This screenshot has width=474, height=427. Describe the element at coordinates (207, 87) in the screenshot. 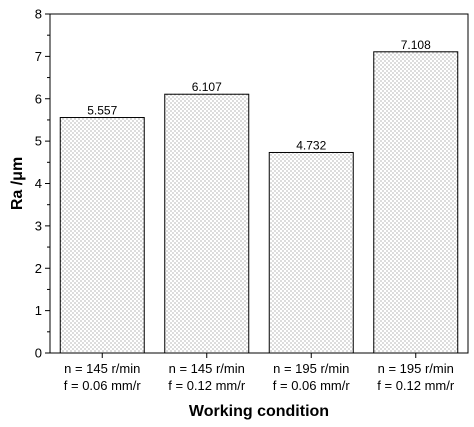

I see `data-label: 6.107` at that location.